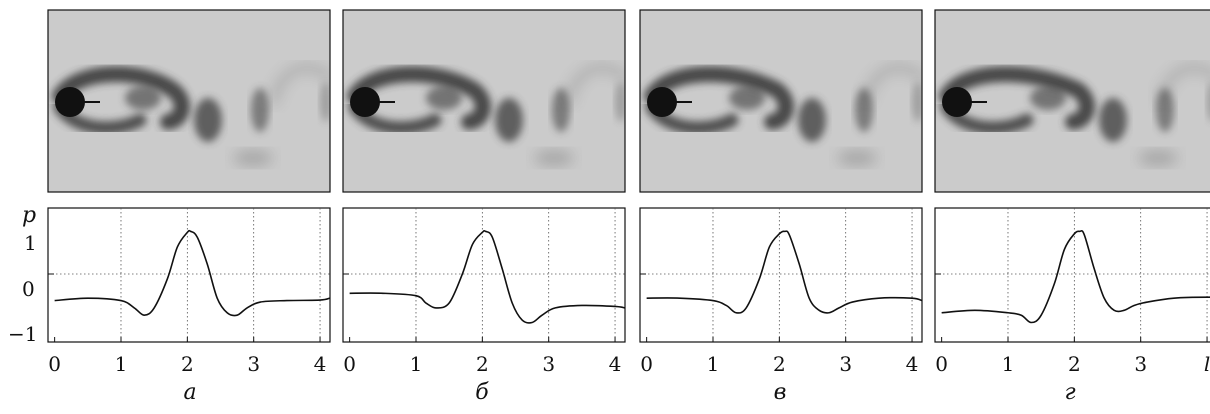  Describe the element at coordinates (1207, 364) in the screenshot. I see `x-tick-label: l` at that location.